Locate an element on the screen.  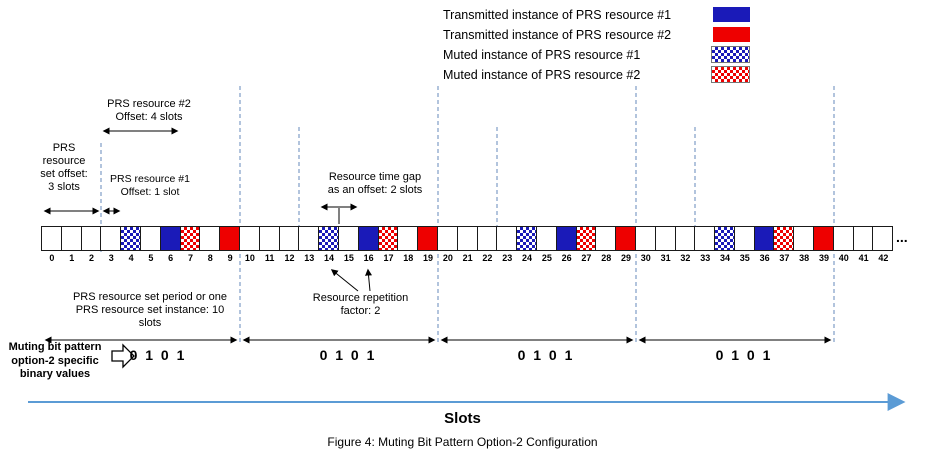
legend-swatch-m2 is located at coordinates (730, 74).